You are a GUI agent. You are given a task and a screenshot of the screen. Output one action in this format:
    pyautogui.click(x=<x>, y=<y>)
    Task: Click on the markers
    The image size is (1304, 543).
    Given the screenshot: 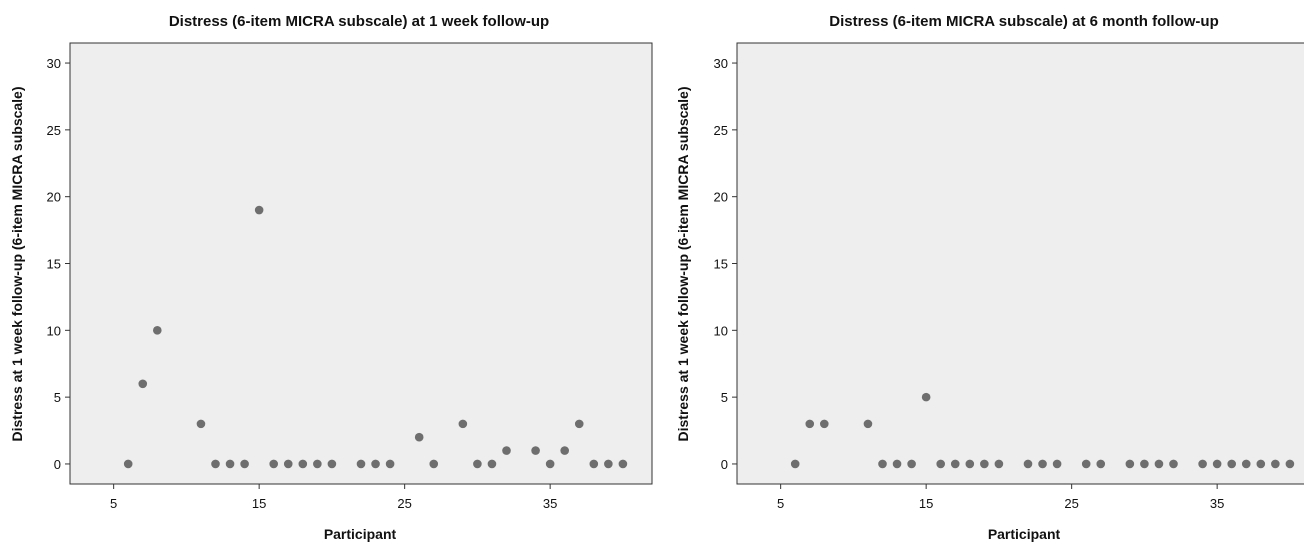 What is the action you would take?
    pyautogui.click(x=1042, y=430)
    